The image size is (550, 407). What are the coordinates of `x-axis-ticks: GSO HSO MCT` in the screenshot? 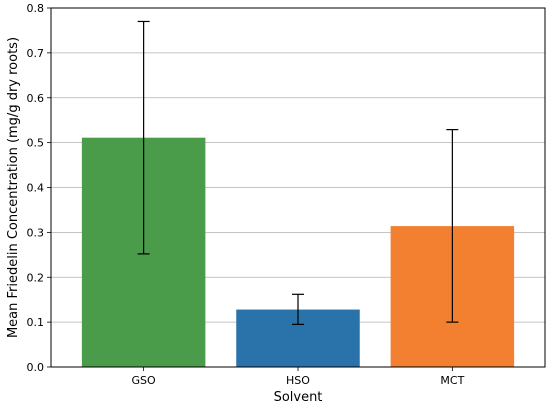 It's located at (298, 377).